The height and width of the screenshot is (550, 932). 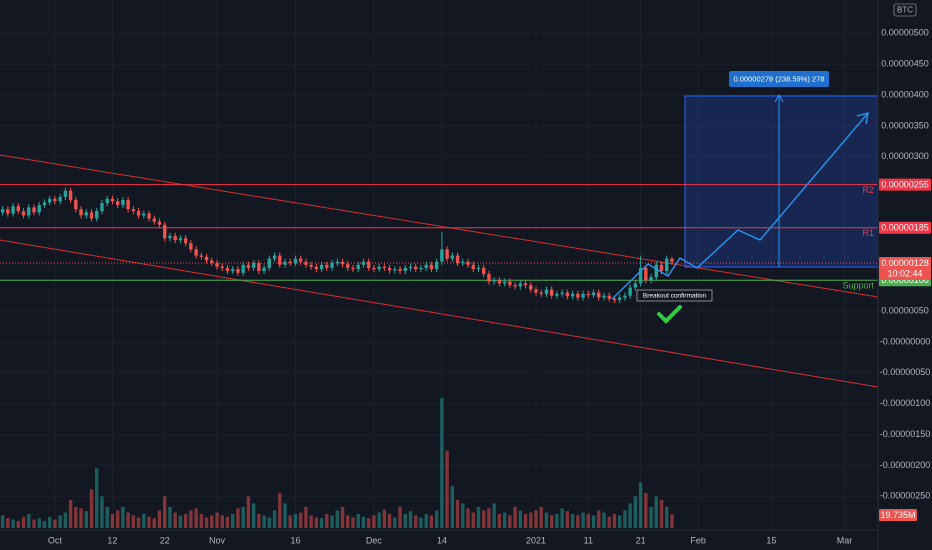 I want to click on projection-path, so click(x=740, y=206).